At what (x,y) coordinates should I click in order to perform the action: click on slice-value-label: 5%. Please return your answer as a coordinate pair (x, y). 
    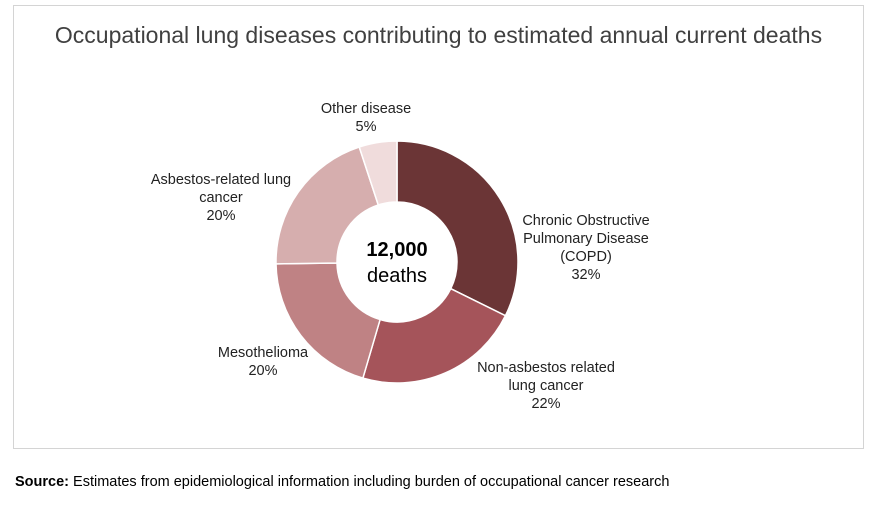
    Looking at the image, I should click on (366, 127).